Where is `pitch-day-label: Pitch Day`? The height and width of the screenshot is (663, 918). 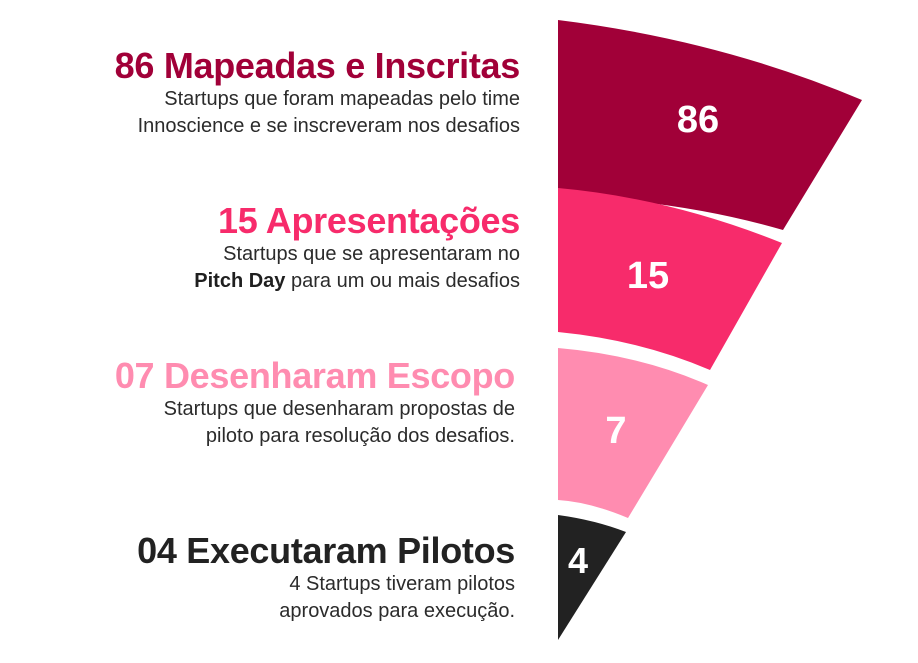
pitch-day-label: Pitch Day is located at coordinates (240, 281).